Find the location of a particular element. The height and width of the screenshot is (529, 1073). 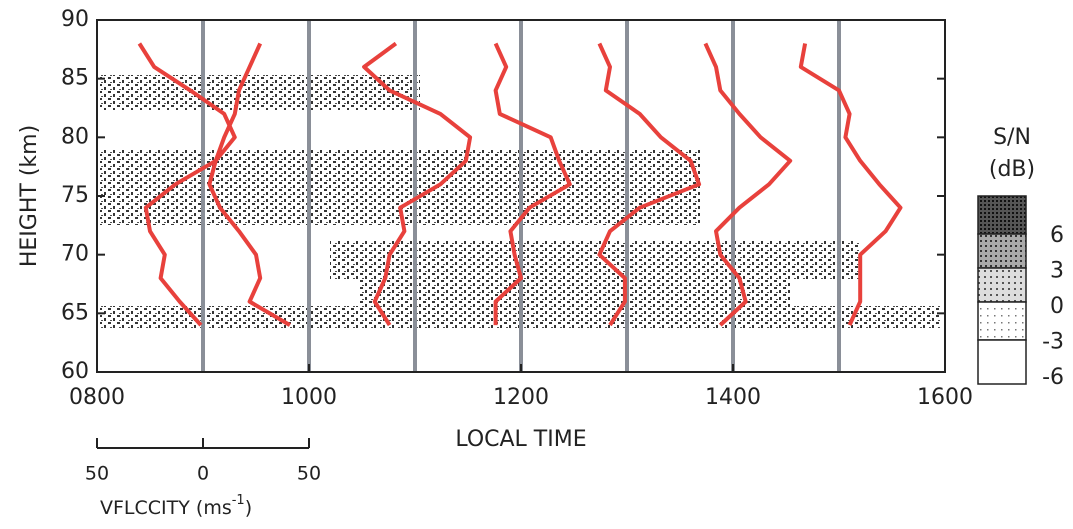

y-tick-label: 90 is located at coordinates (75, 19).